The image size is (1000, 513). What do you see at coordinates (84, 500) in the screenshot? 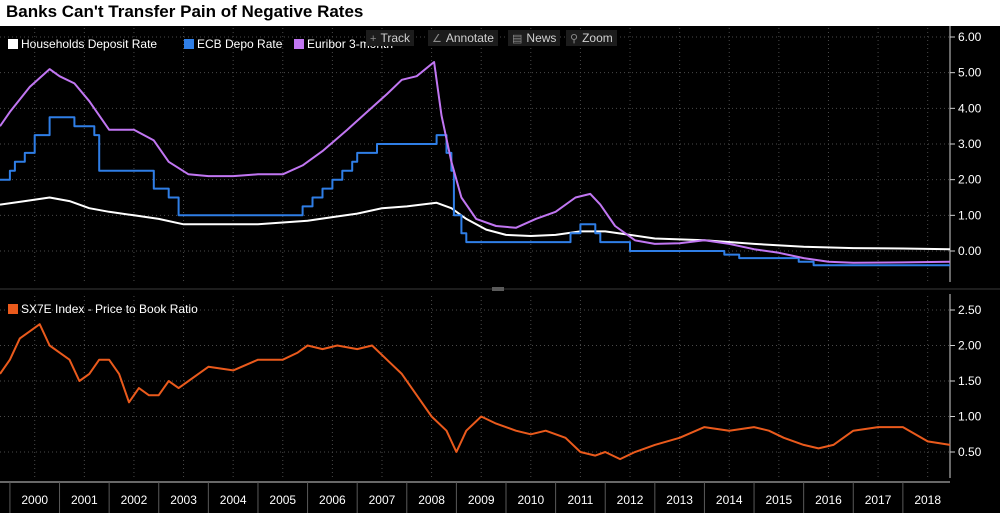
I see `x-tick-label: 2001` at bounding box center [84, 500].